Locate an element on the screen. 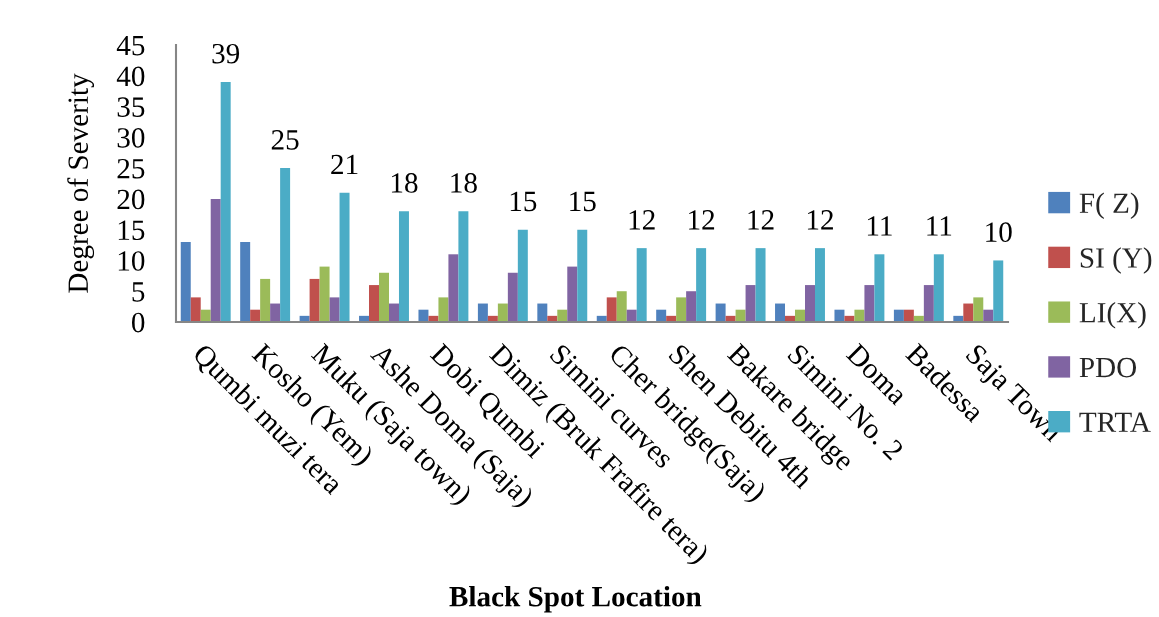 This screenshot has width=1159, height=617. y-tick-label: 45 is located at coordinates (130, 45).